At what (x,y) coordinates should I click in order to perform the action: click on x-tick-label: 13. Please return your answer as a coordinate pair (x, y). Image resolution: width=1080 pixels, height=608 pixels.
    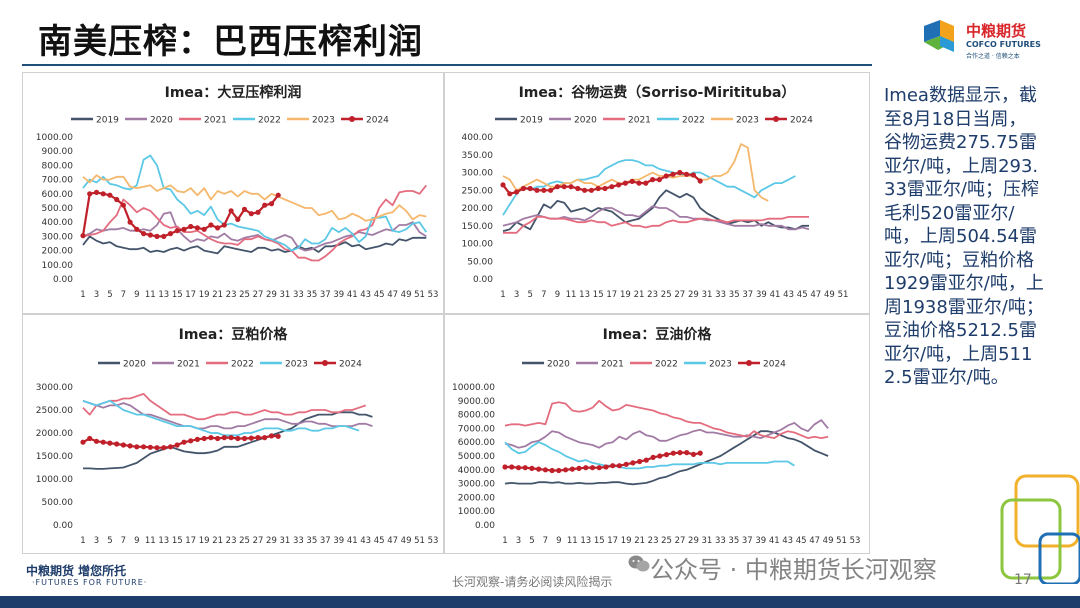
    Looking at the image, I should click on (163, 295).